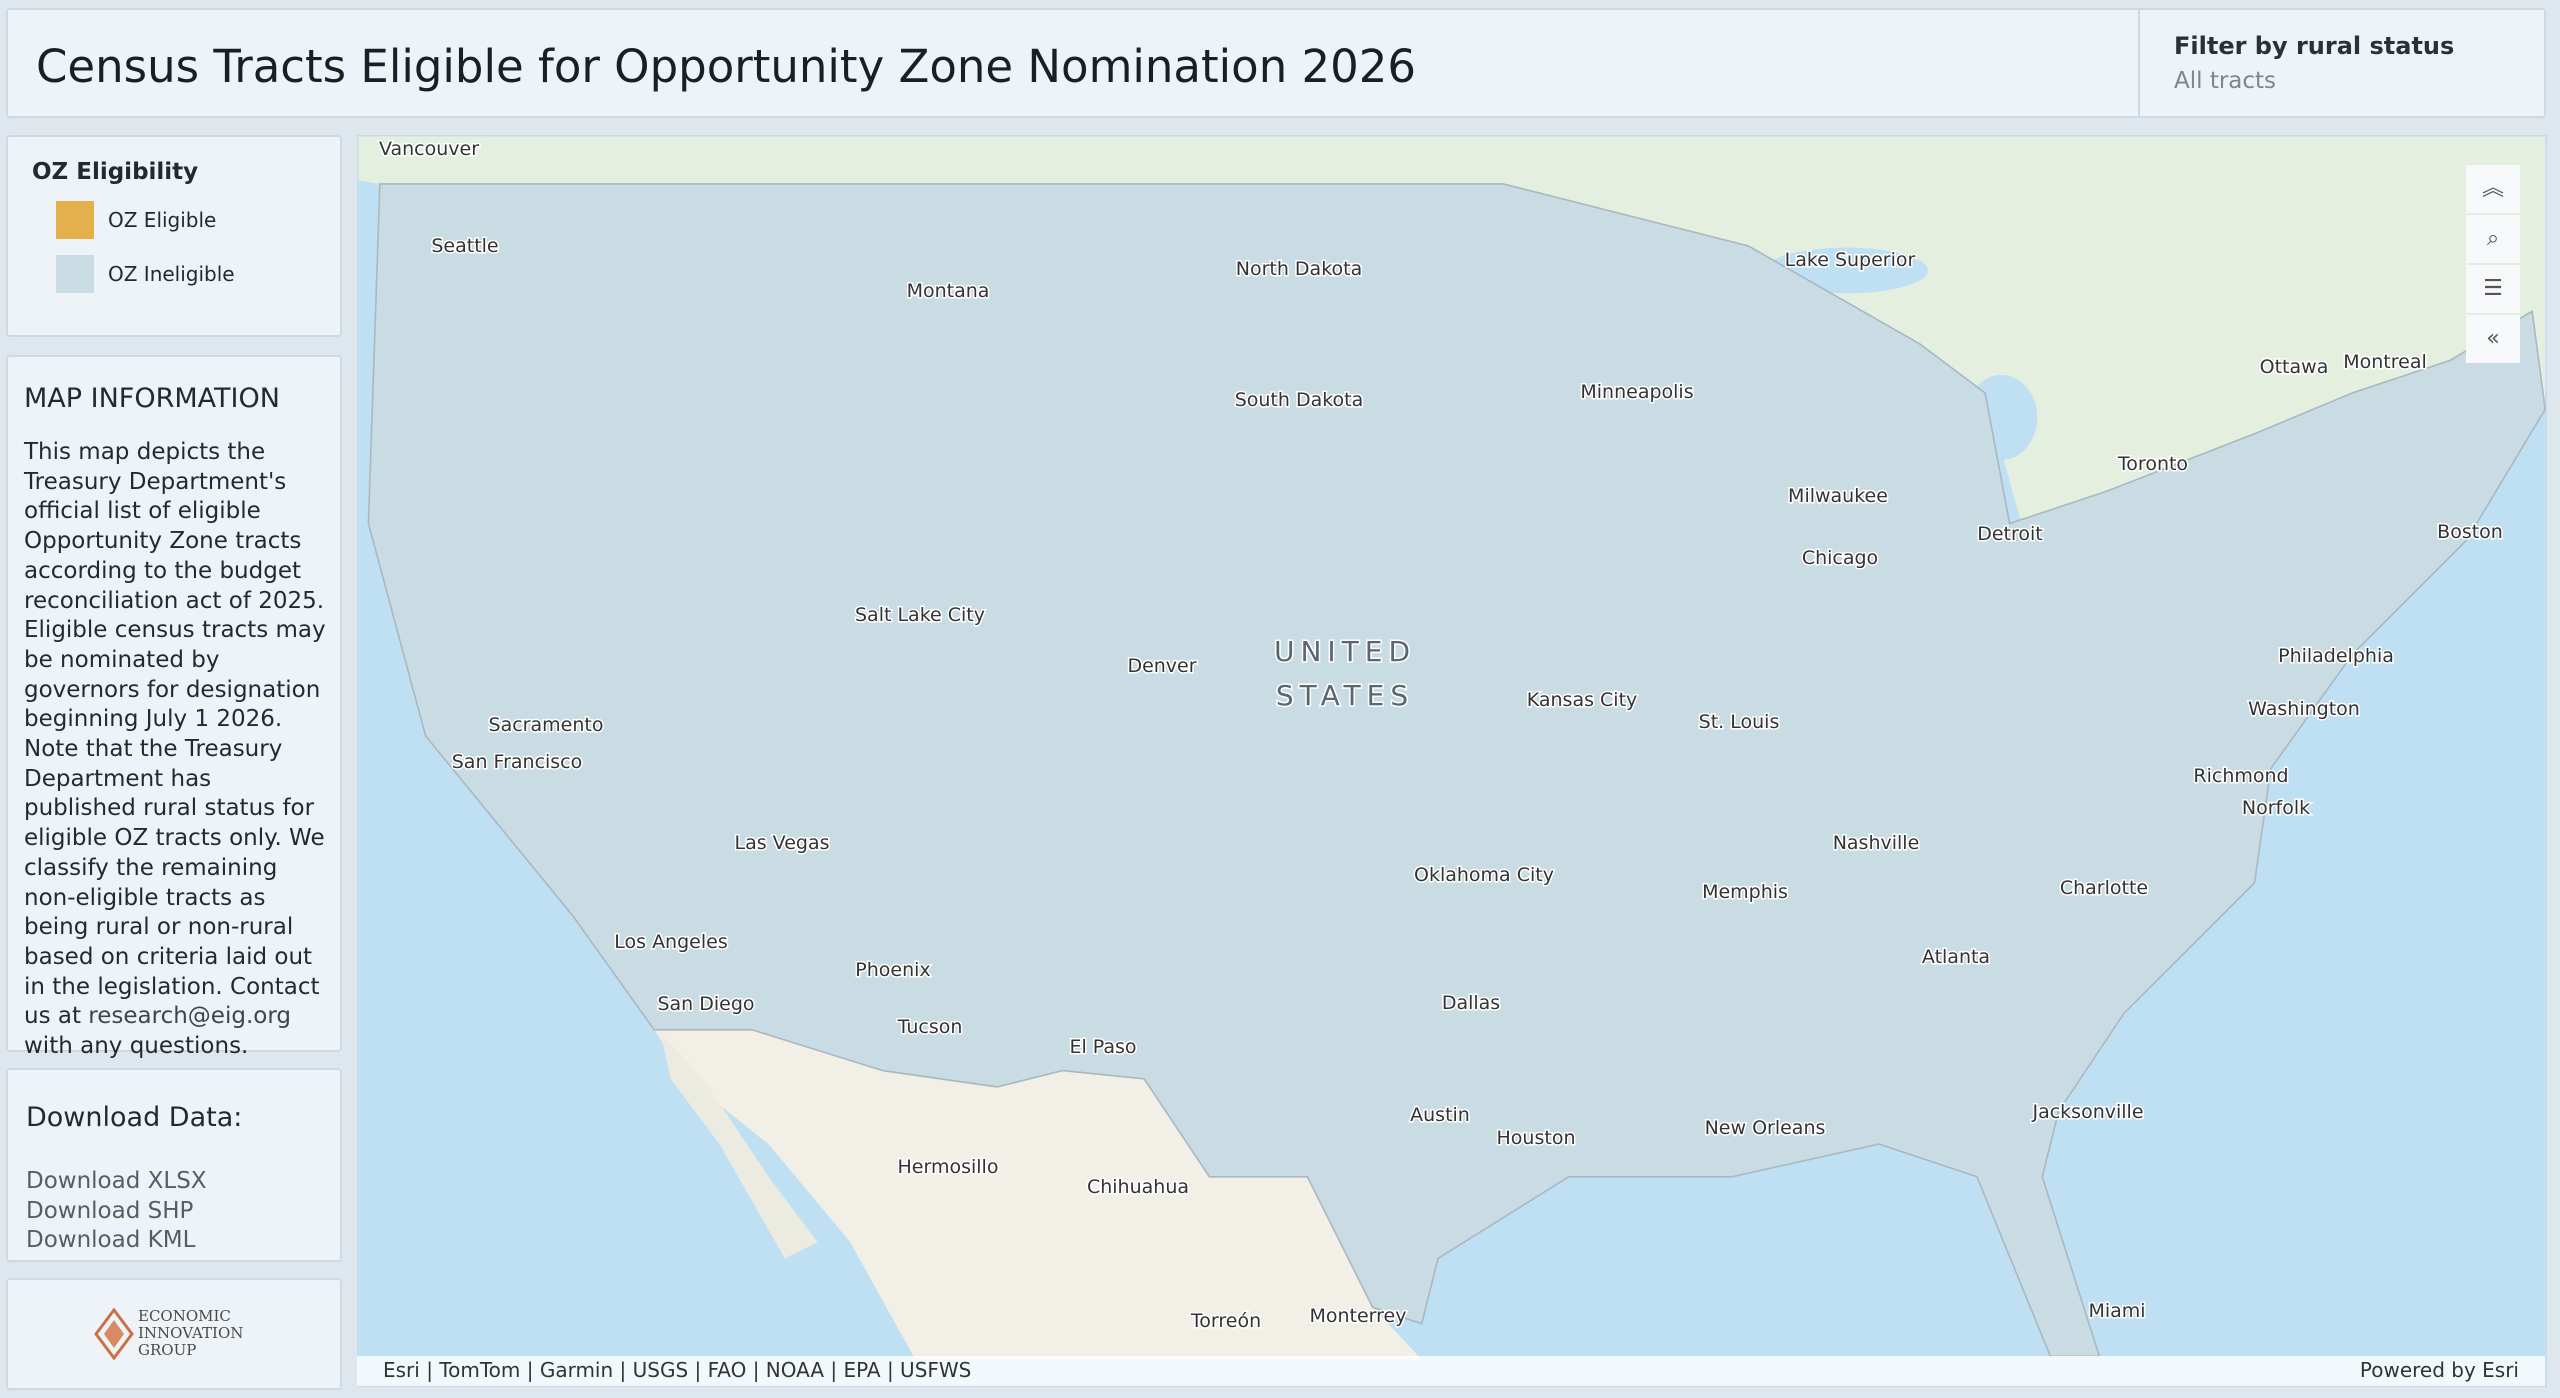 This screenshot has width=2560, height=1398. I want to click on city-label: Denver, so click(1161, 666).